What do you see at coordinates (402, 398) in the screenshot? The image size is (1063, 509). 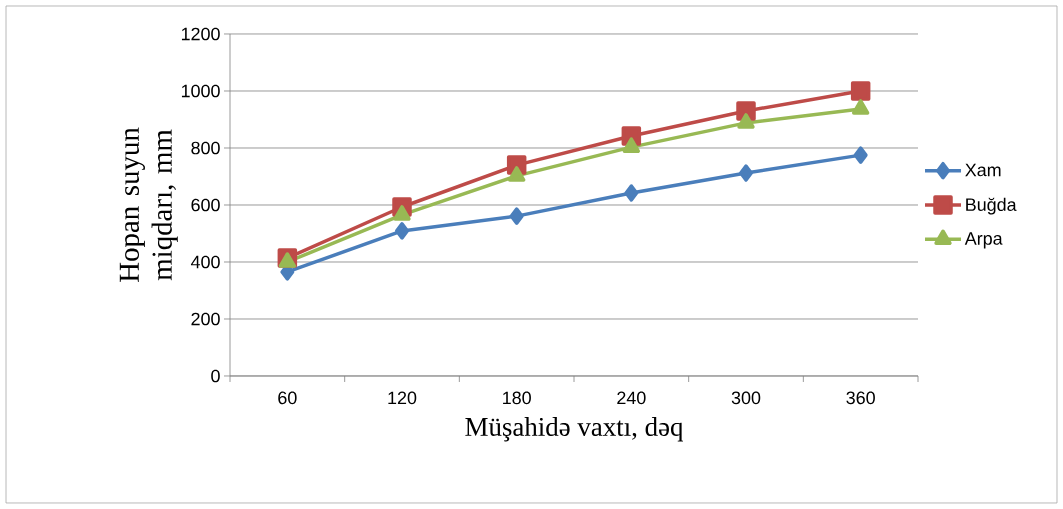 I see `x-tick-label: 120` at bounding box center [402, 398].